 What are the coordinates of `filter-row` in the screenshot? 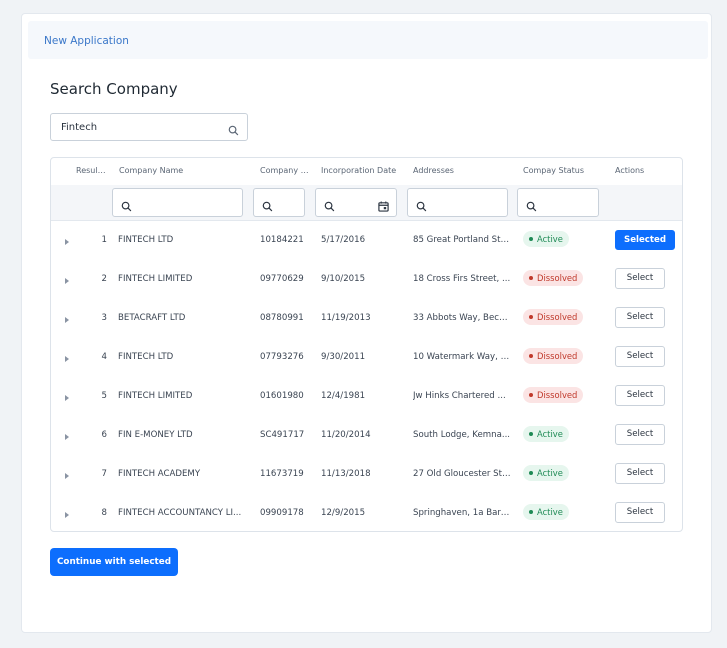 It's located at (366, 203).